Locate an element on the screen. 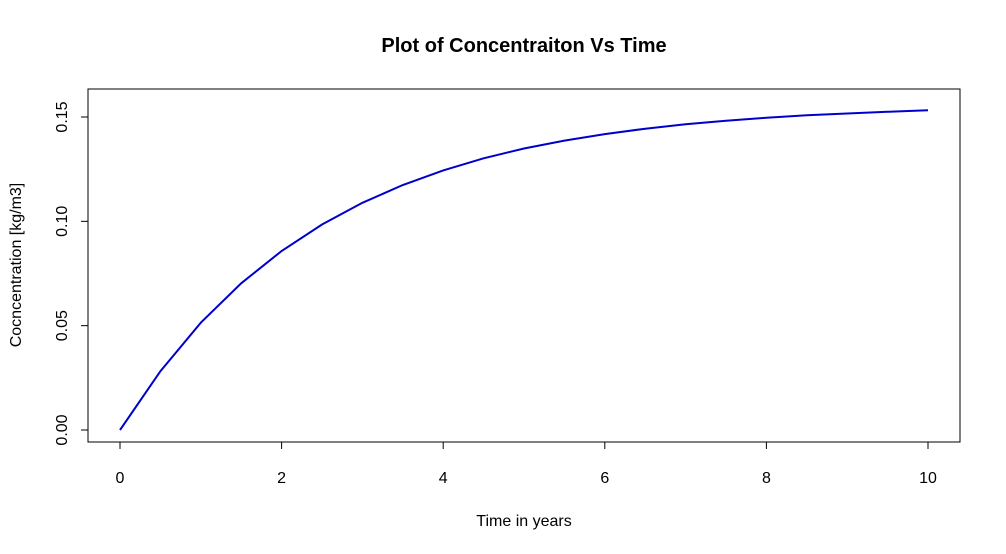 The width and height of the screenshot is (1006, 554). x-axis-label: Time in years is located at coordinates (523, 521).